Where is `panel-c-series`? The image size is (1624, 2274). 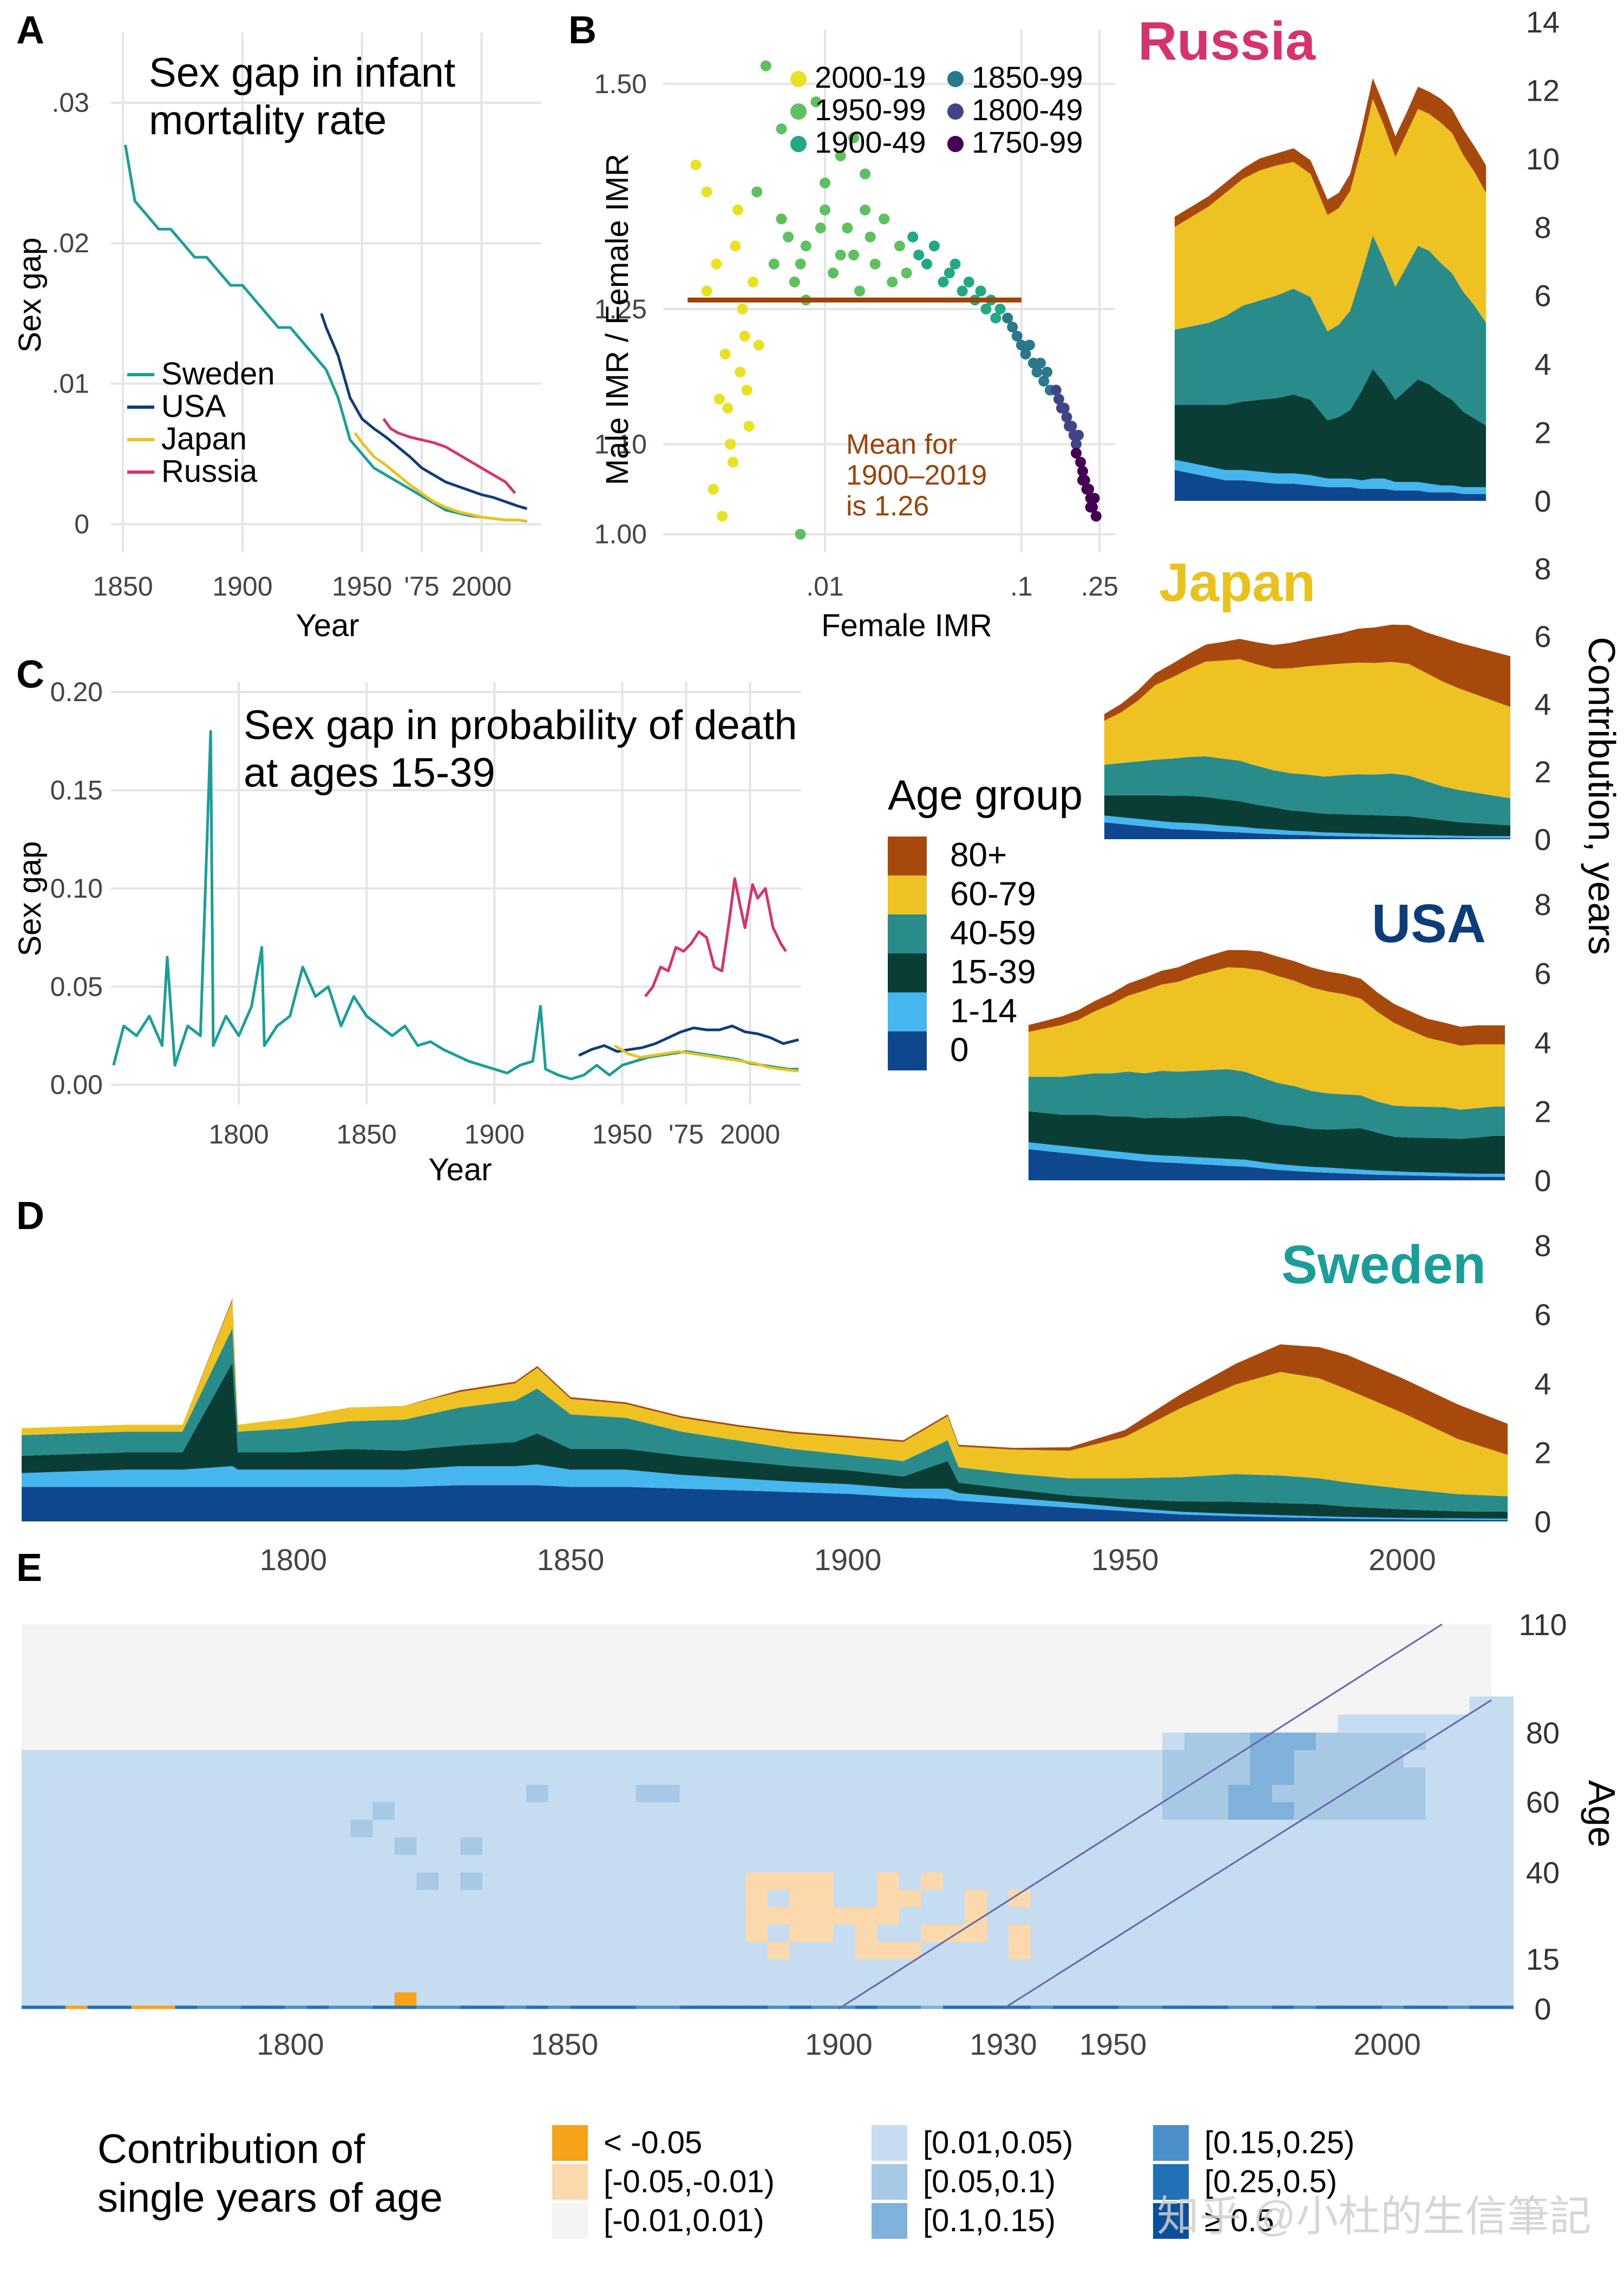
panel-c-series is located at coordinates (456, 906).